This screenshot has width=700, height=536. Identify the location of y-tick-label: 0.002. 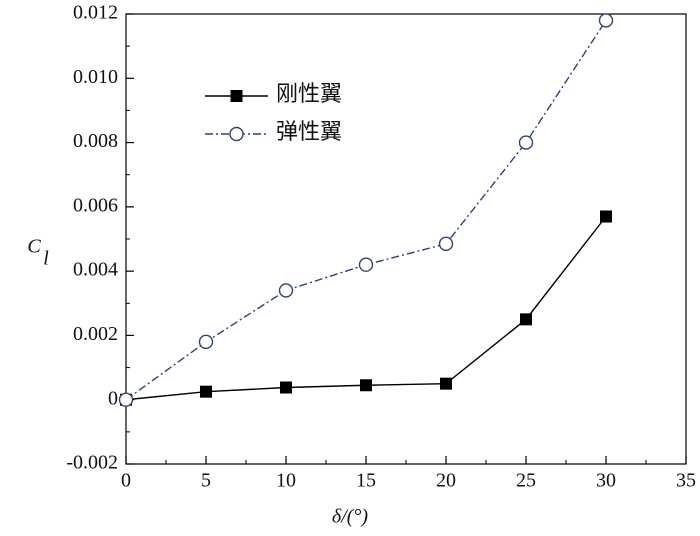
(95, 334).